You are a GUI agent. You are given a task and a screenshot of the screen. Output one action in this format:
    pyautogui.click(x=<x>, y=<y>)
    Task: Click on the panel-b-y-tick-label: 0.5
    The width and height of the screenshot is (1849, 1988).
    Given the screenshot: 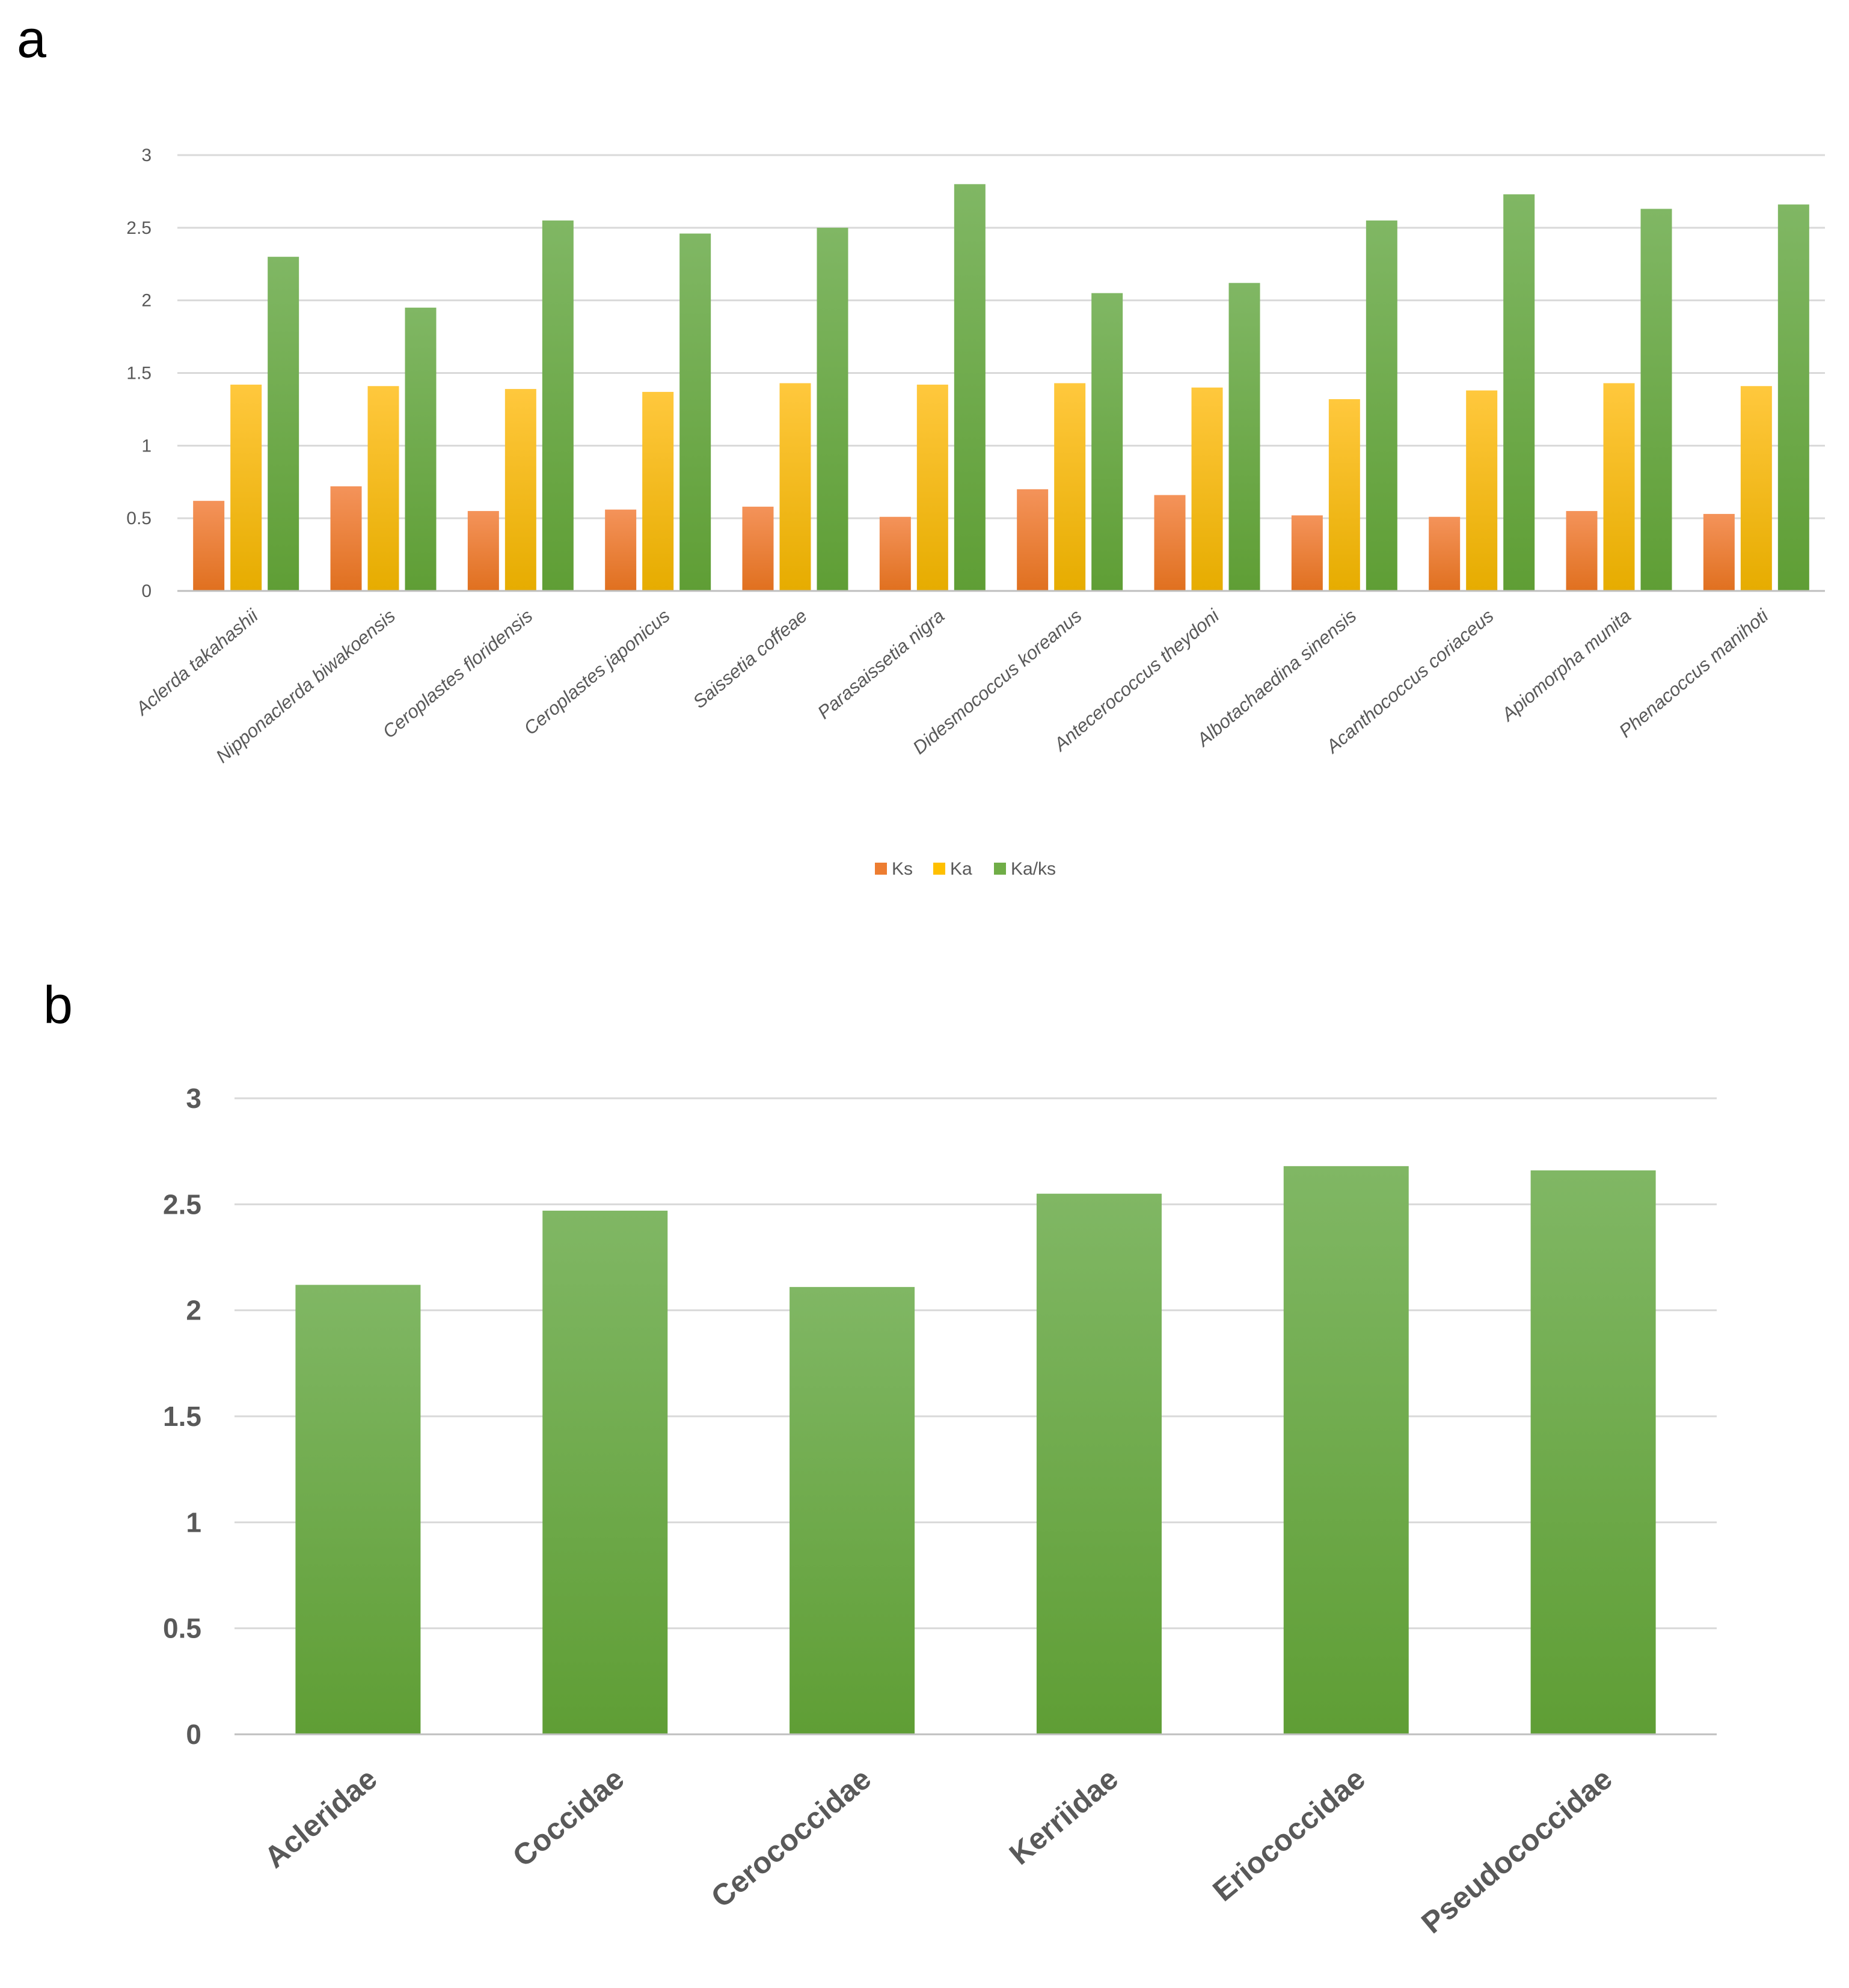 What is the action you would take?
    pyautogui.click(x=182, y=1628)
    